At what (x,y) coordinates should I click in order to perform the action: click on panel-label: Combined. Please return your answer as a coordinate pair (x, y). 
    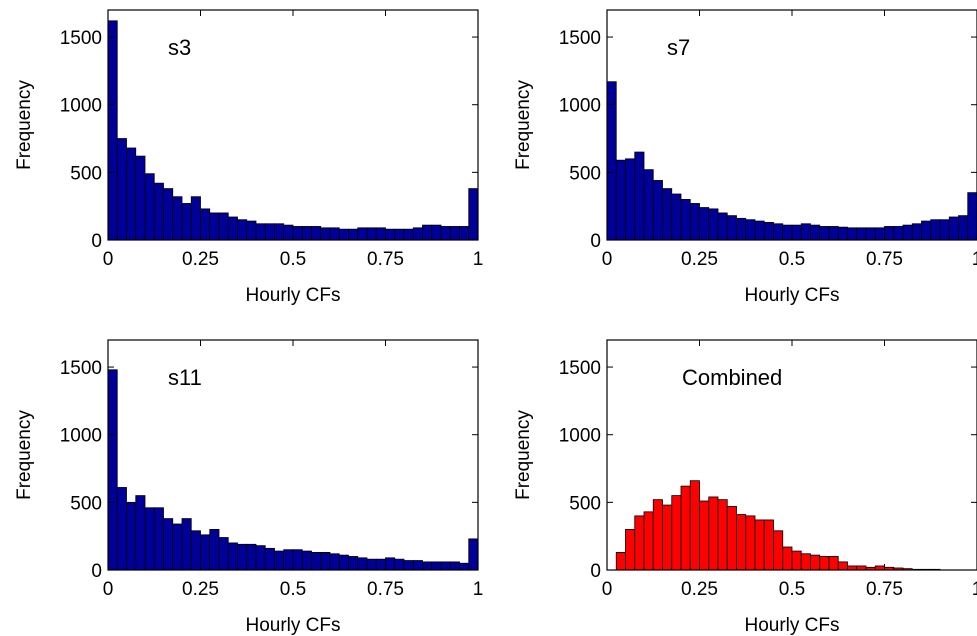
    Looking at the image, I should click on (732, 377).